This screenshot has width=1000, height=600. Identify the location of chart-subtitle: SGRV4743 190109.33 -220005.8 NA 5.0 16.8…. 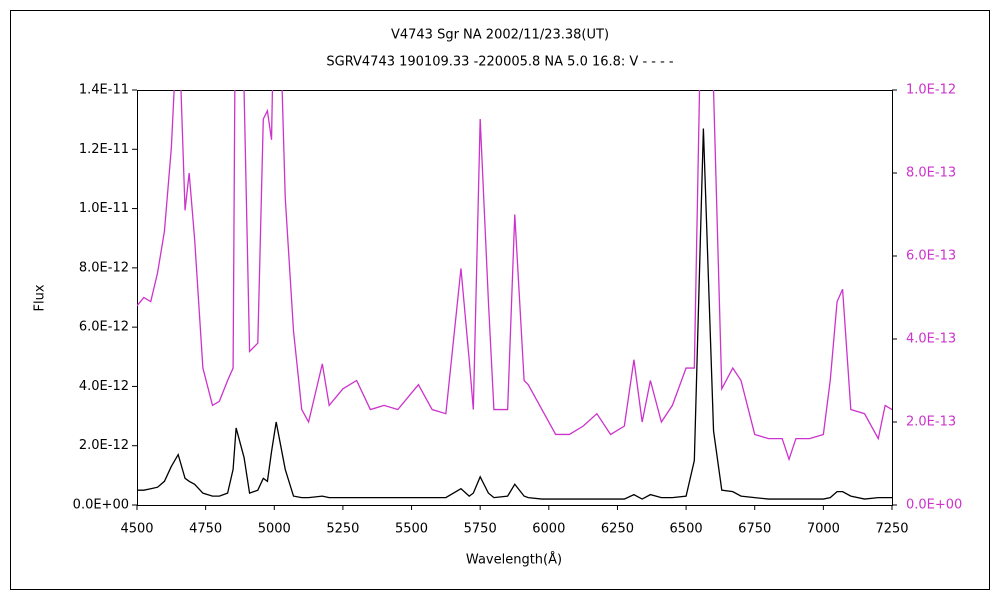
(500, 62).